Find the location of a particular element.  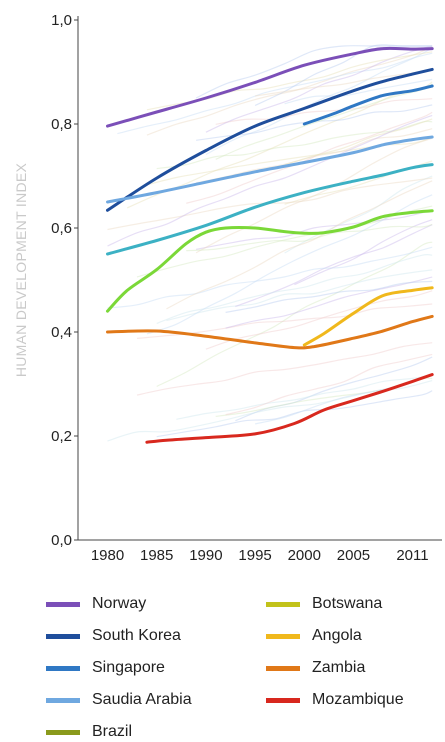

series-line-south-korea is located at coordinates (270, 139).